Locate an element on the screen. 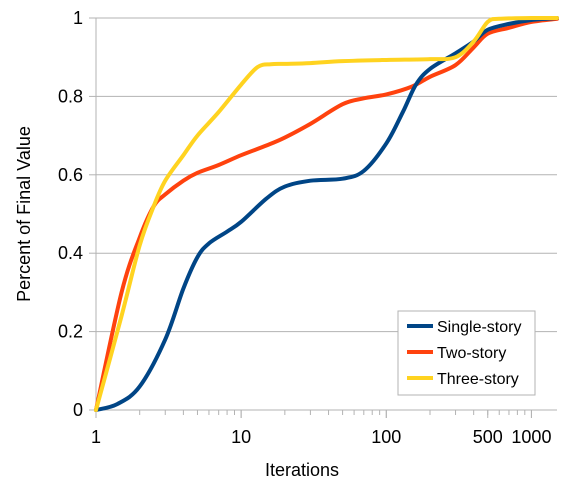 The image size is (561, 483). x-axis-title: Iterations is located at coordinates (302, 470).